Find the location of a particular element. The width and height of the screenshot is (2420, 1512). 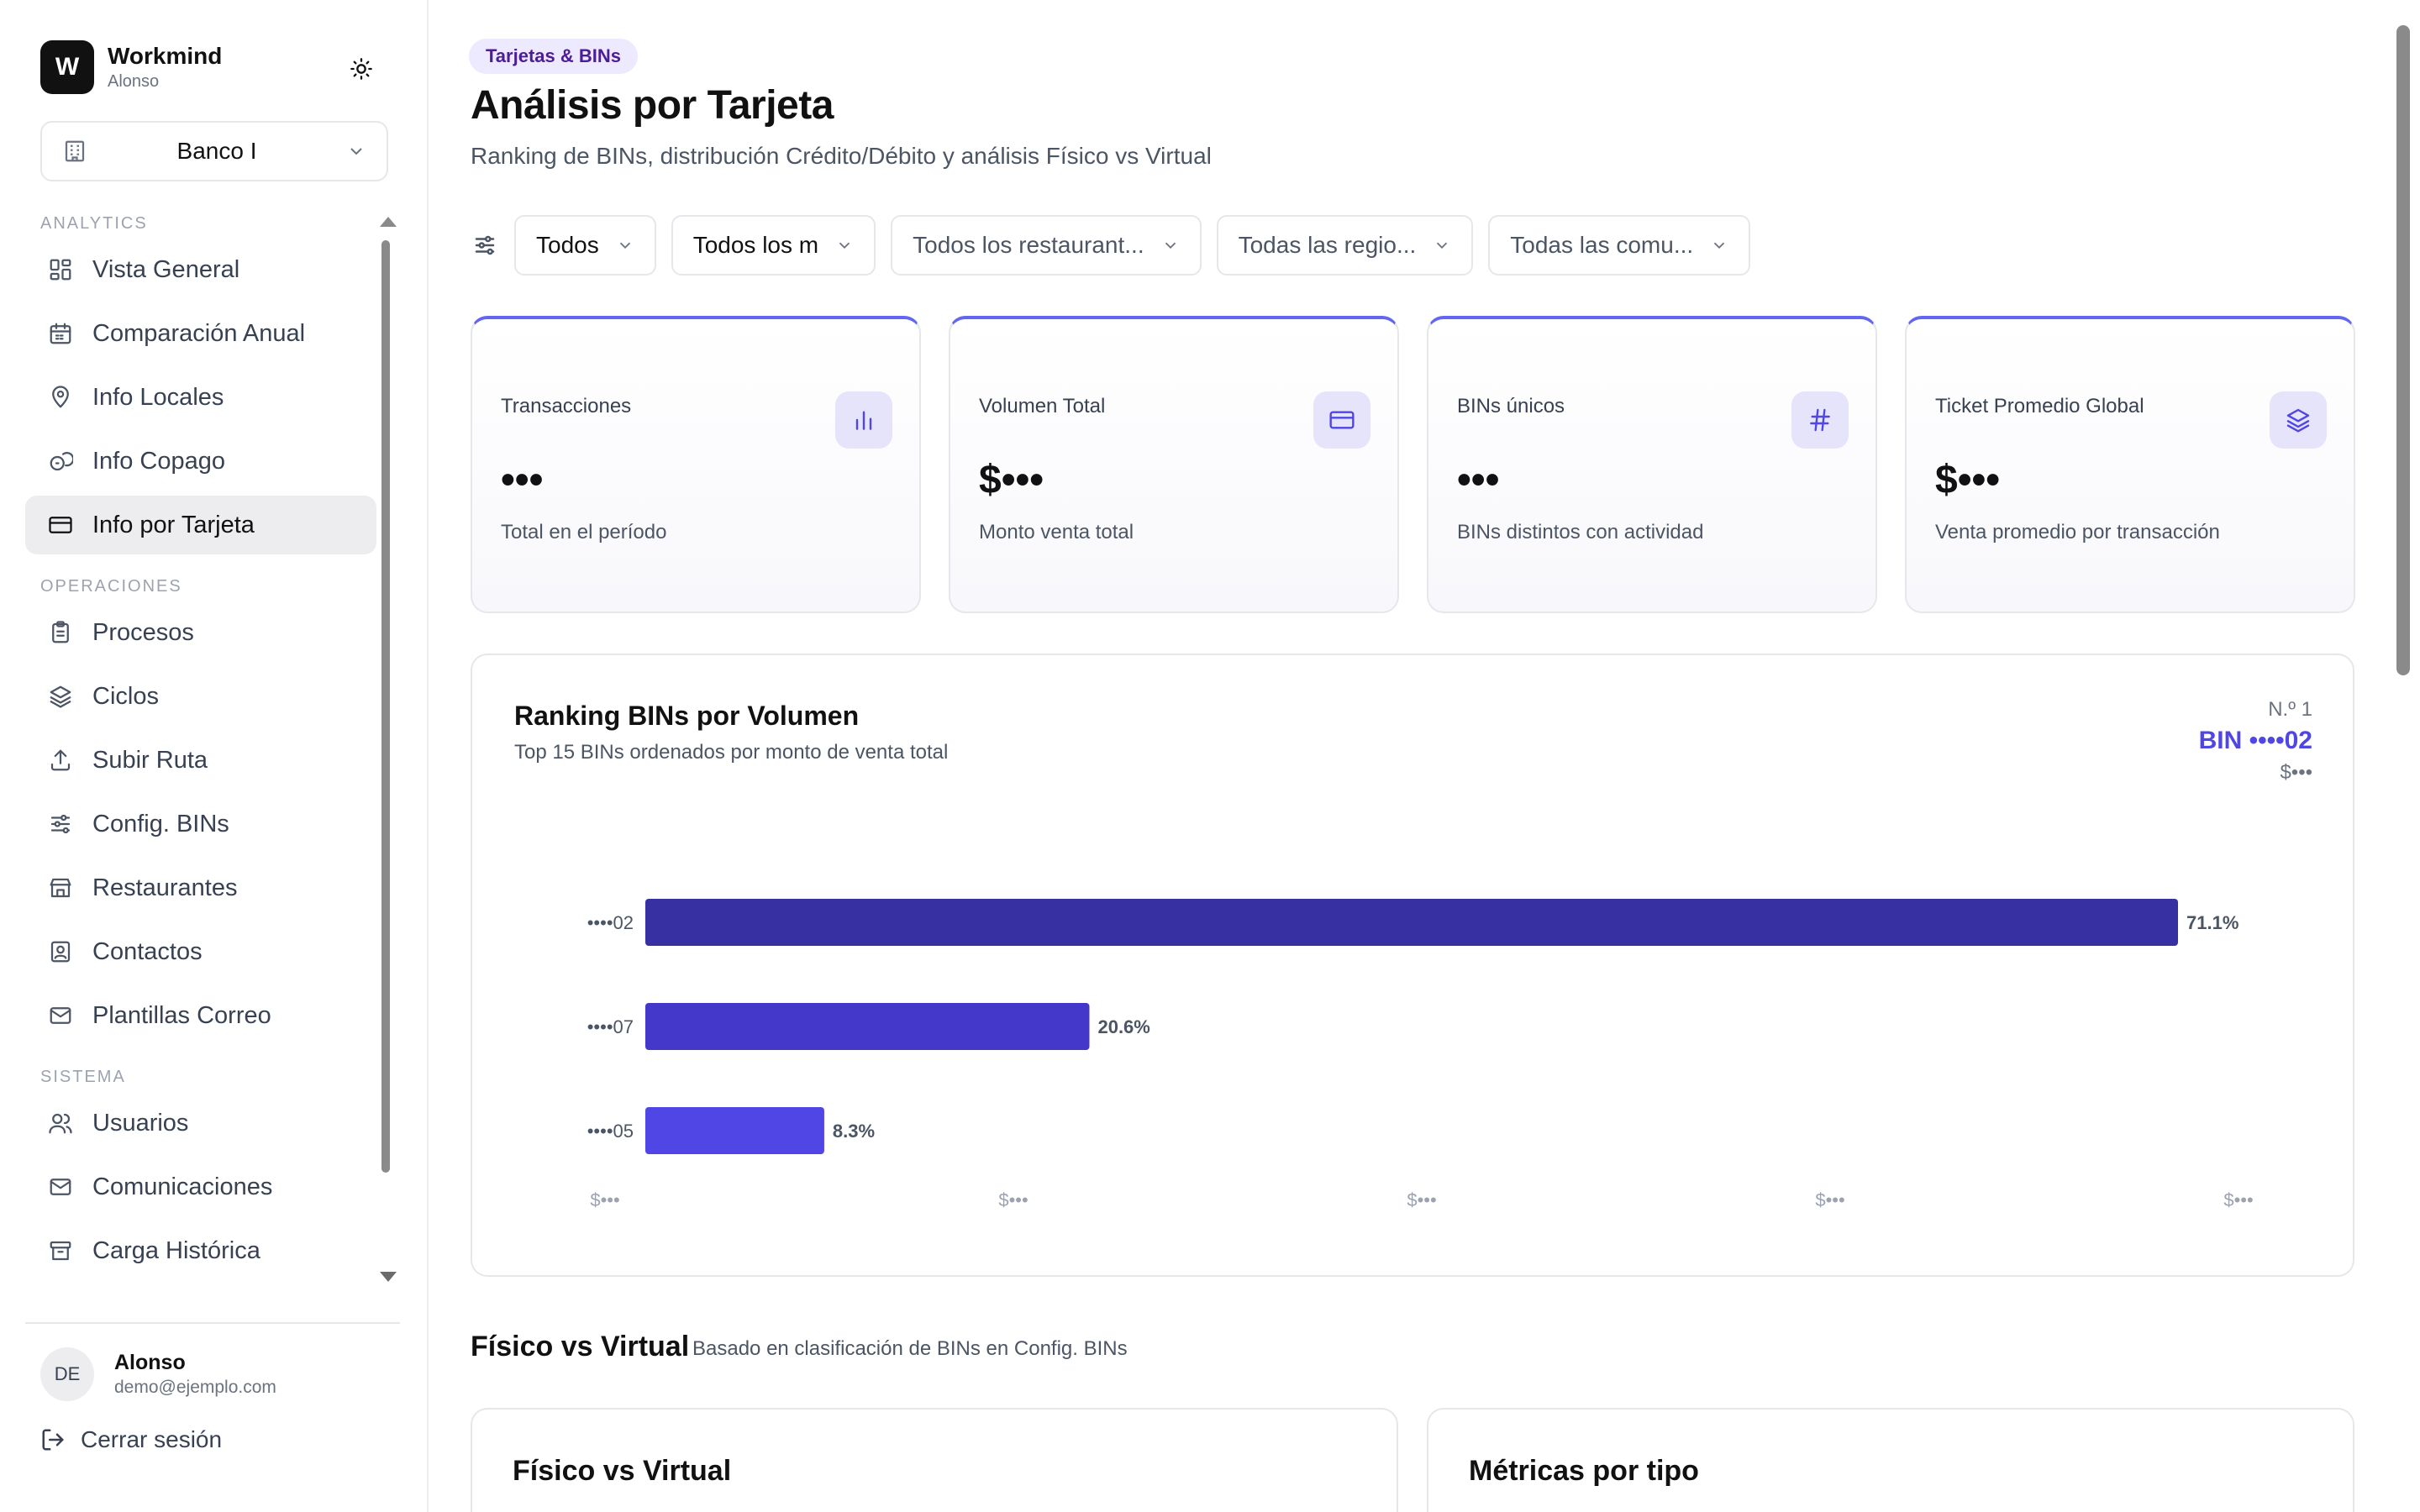

sidebar-item-comunicaciones: Comunicaciones is located at coordinates (200, 1187).